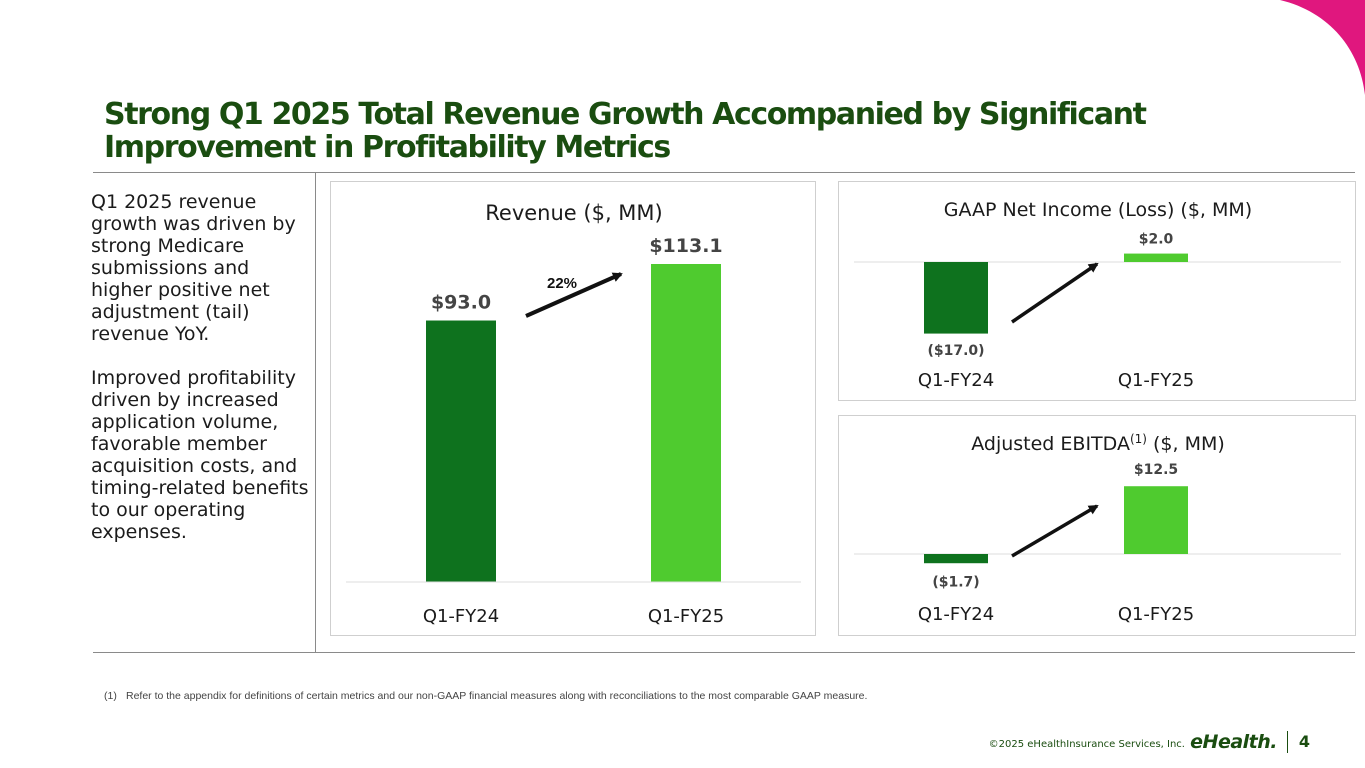 Image resolution: width=1365 pixels, height=768 pixels. What do you see at coordinates (955, 582) in the screenshot?
I see `ebitda-data-label-q1-fy24: ($1.7)` at bounding box center [955, 582].